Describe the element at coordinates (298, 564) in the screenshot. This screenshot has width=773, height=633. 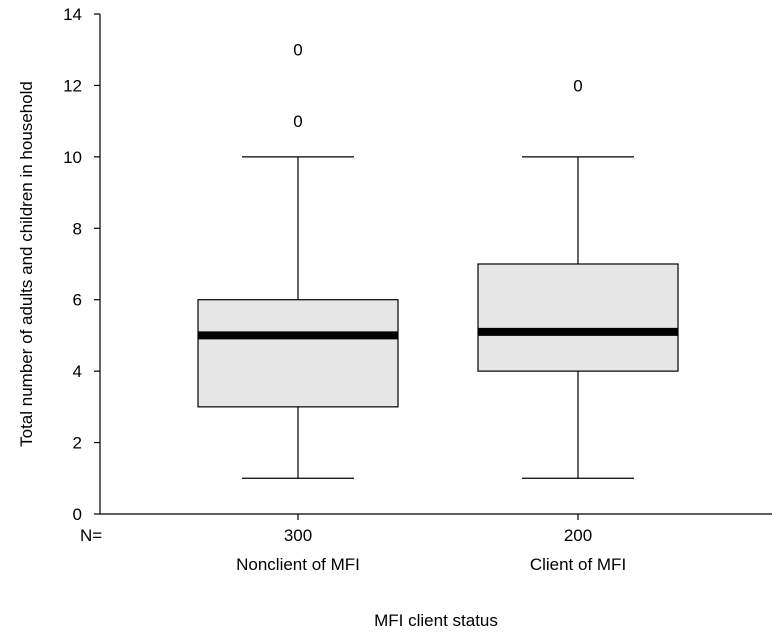
I see `category-label: Nonclient of MFI` at that location.